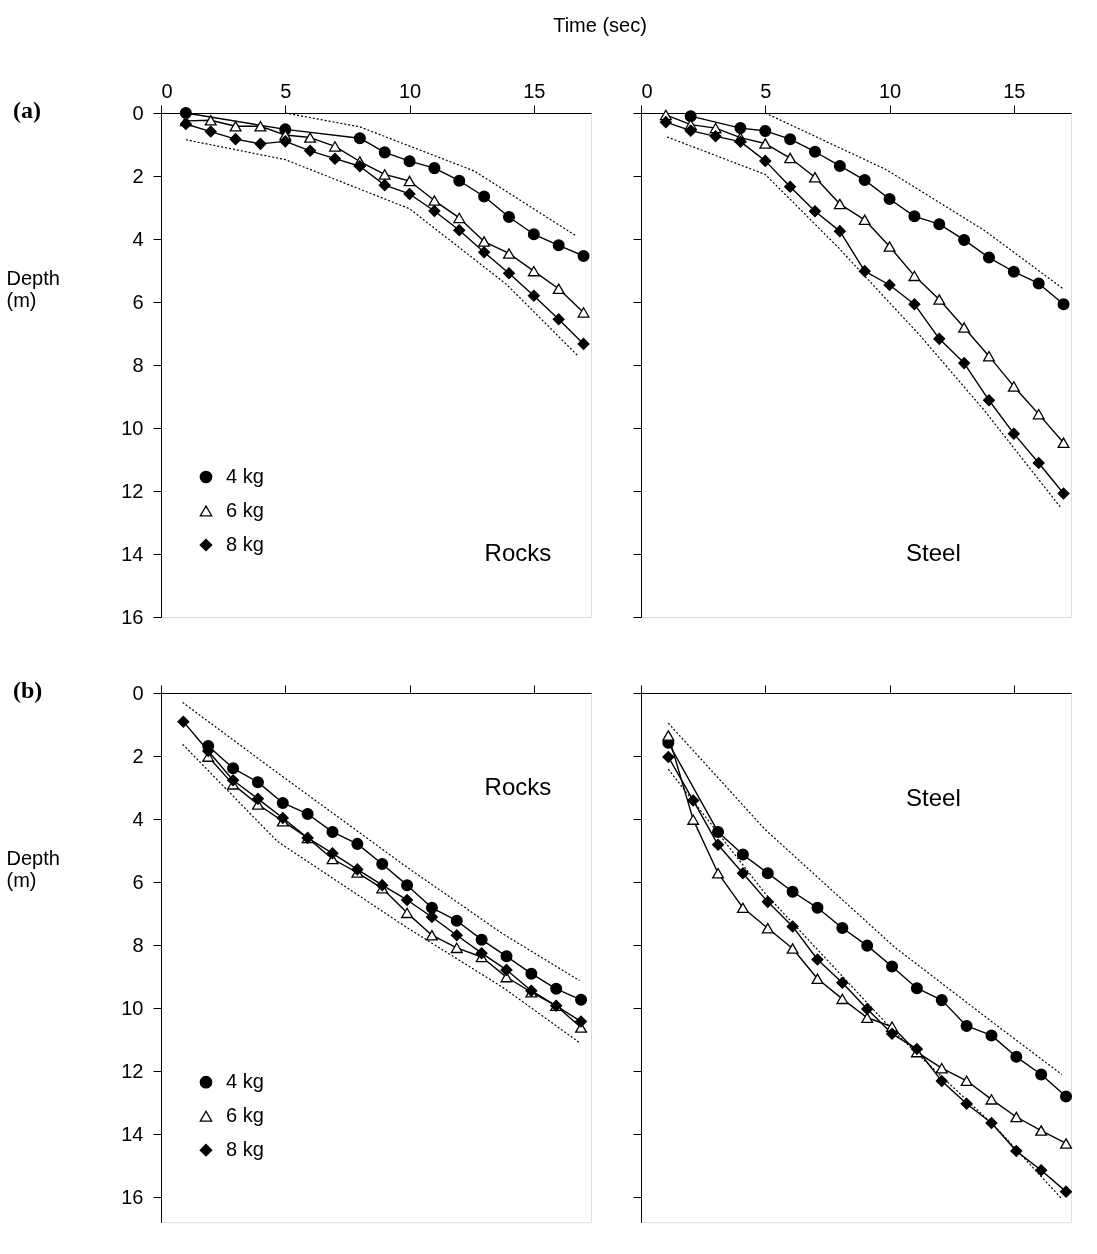 The height and width of the screenshot is (1254, 1097). I want to click on chart-title: (b), so click(28, 690).